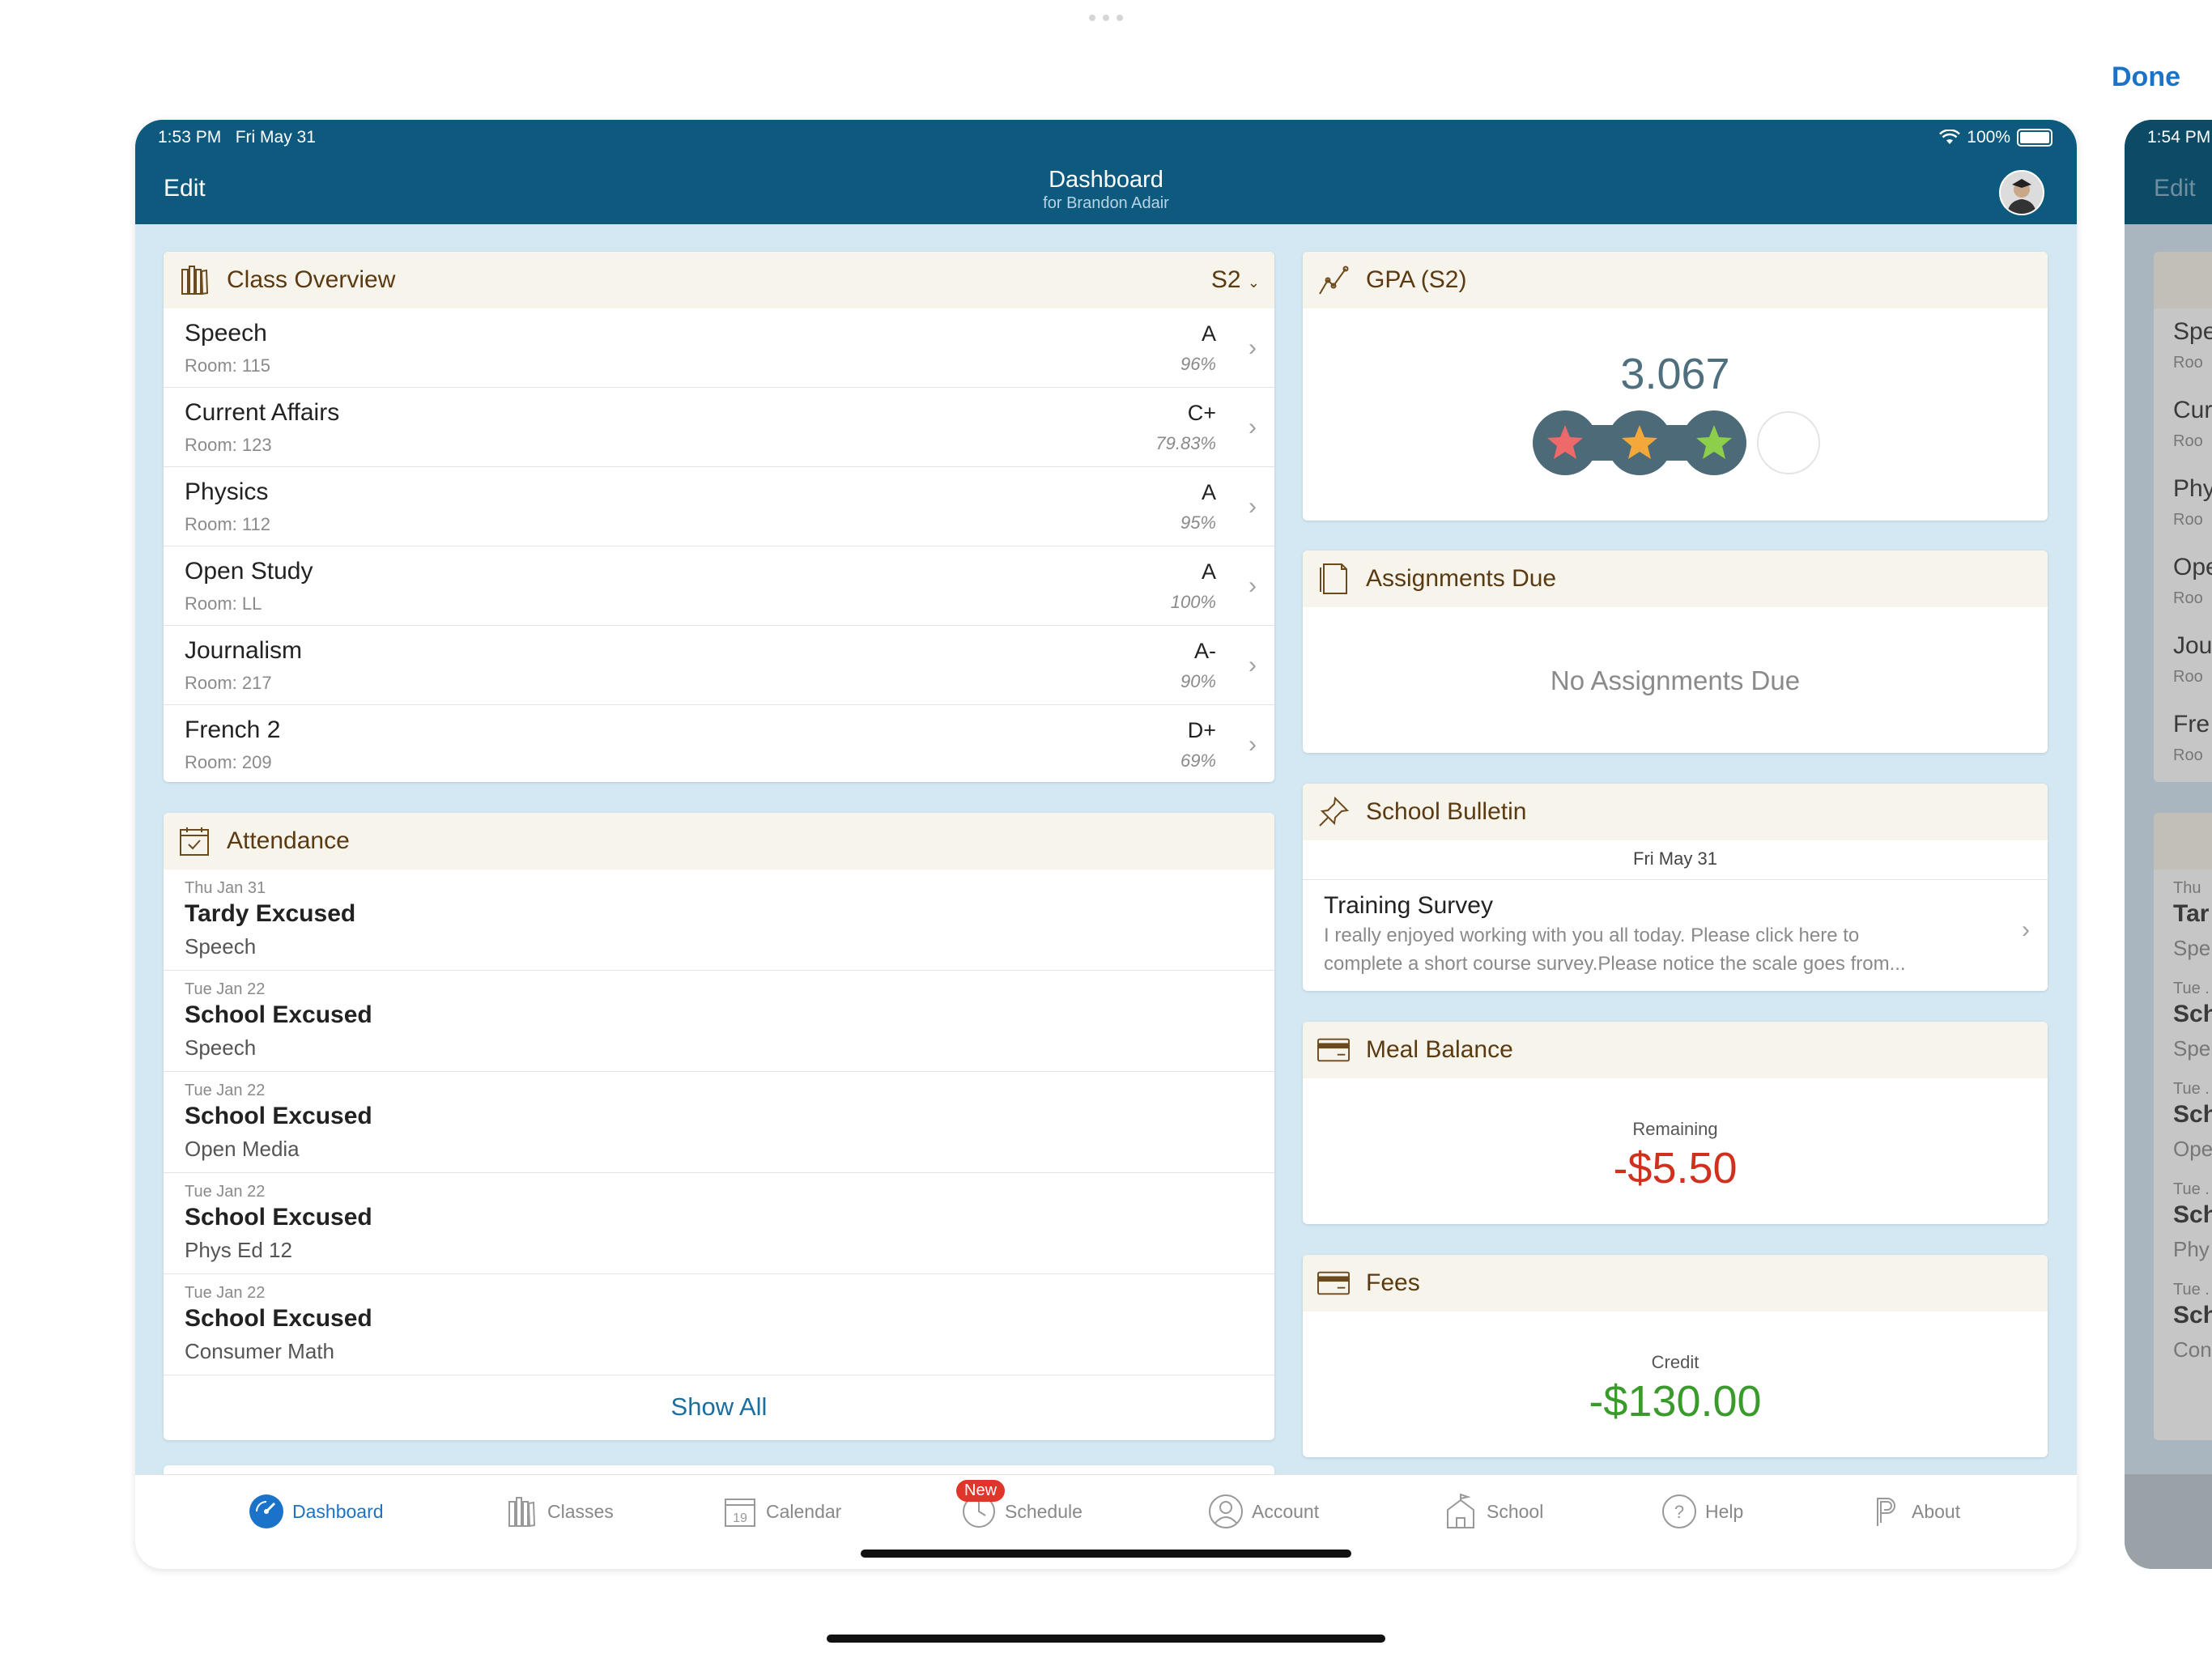 The height and width of the screenshot is (1658, 2212). What do you see at coordinates (228, 524) in the screenshot?
I see `class-room: Room: 112` at bounding box center [228, 524].